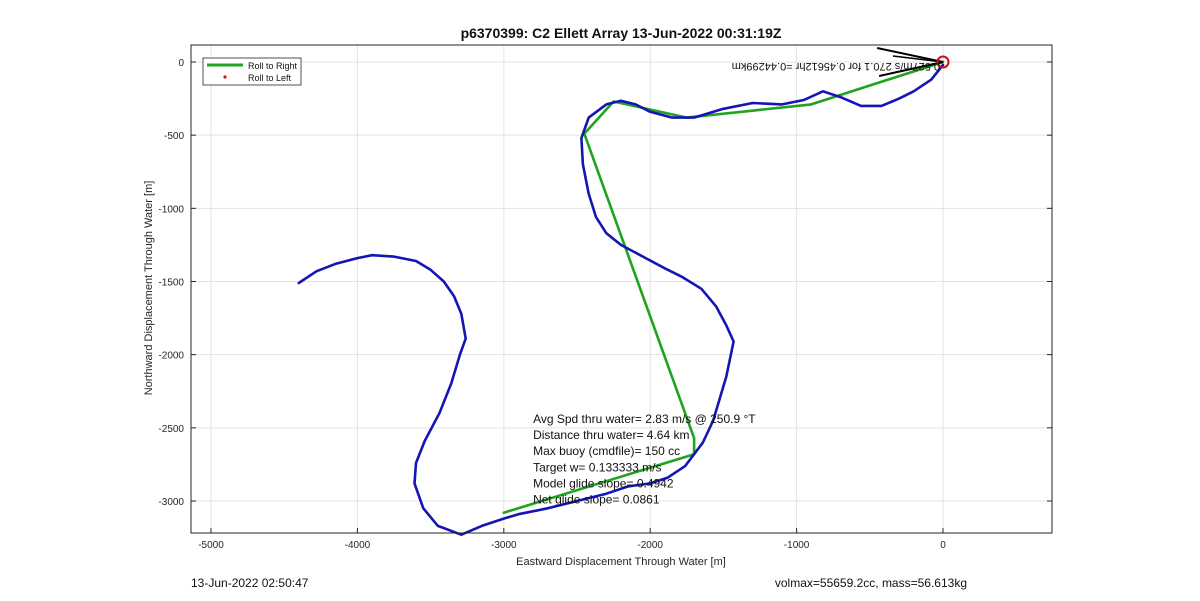  I want to click on legend: Roll to Right Roll to Left, so click(252, 71).